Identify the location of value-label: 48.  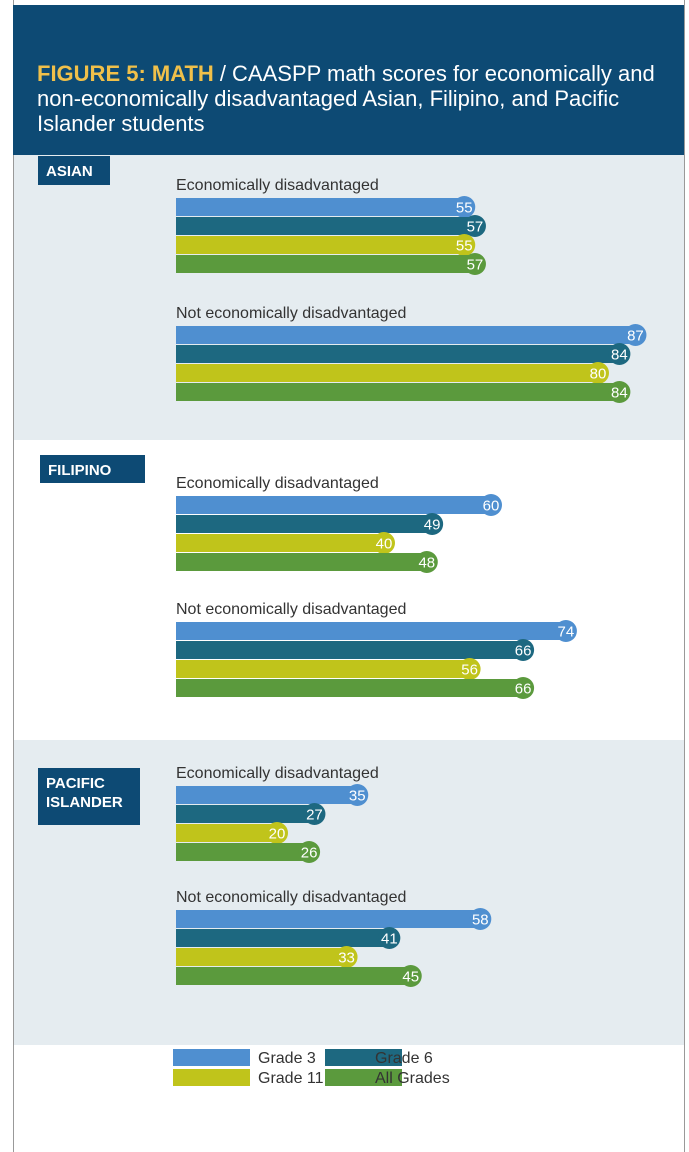
(426, 563).